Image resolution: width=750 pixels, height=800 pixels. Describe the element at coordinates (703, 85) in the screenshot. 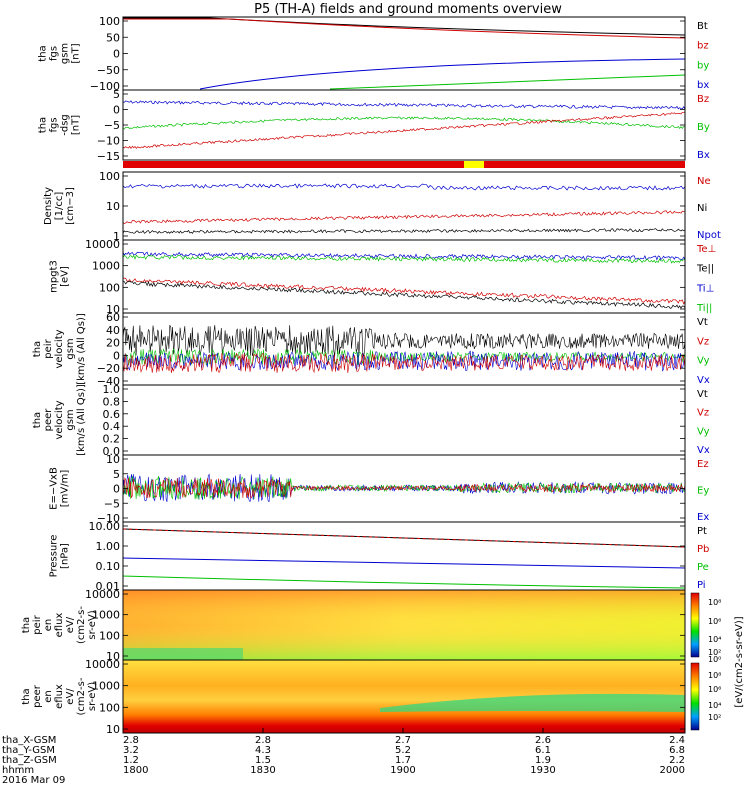

I see `legend-bx: bx` at that location.